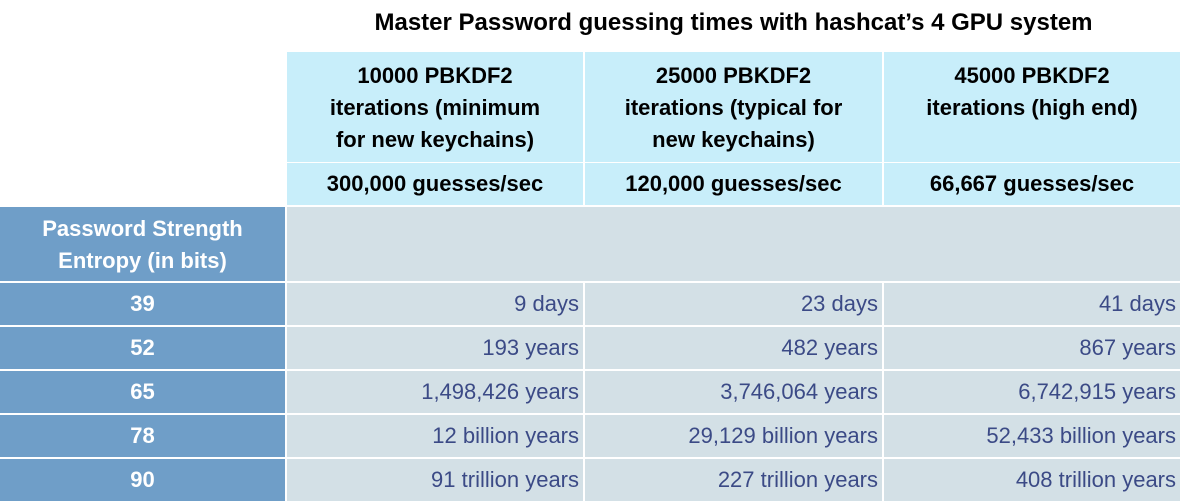  What do you see at coordinates (733, 304) in the screenshot?
I see `table-cell: 23 days` at bounding box center [733, 304].